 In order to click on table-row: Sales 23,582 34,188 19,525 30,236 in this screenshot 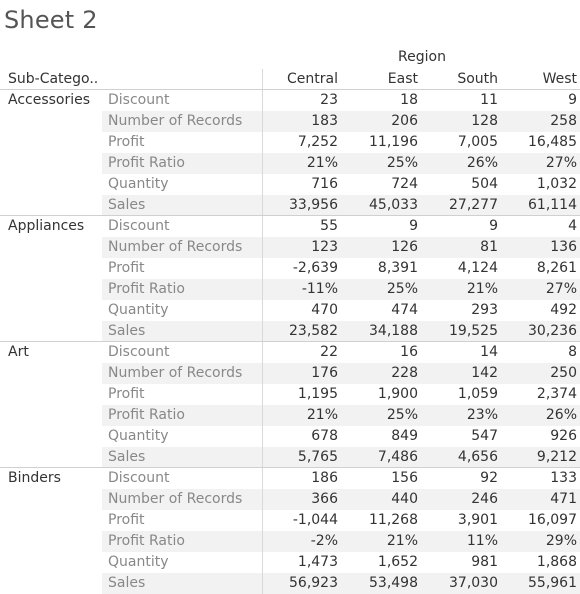, I will do `click(341, 331)`.